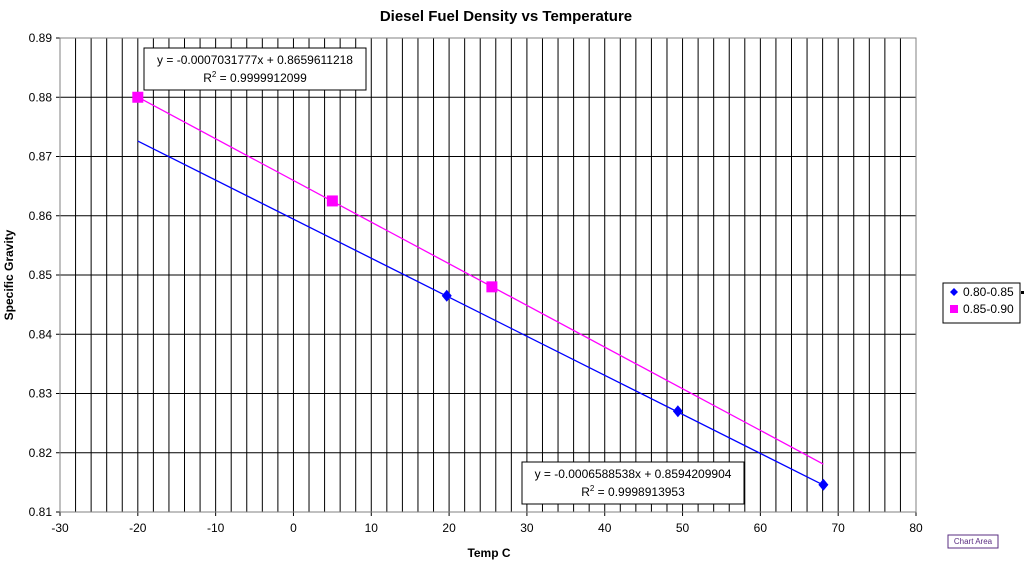  I want to click on y-tick-label: 0.82, so click(41, 453).